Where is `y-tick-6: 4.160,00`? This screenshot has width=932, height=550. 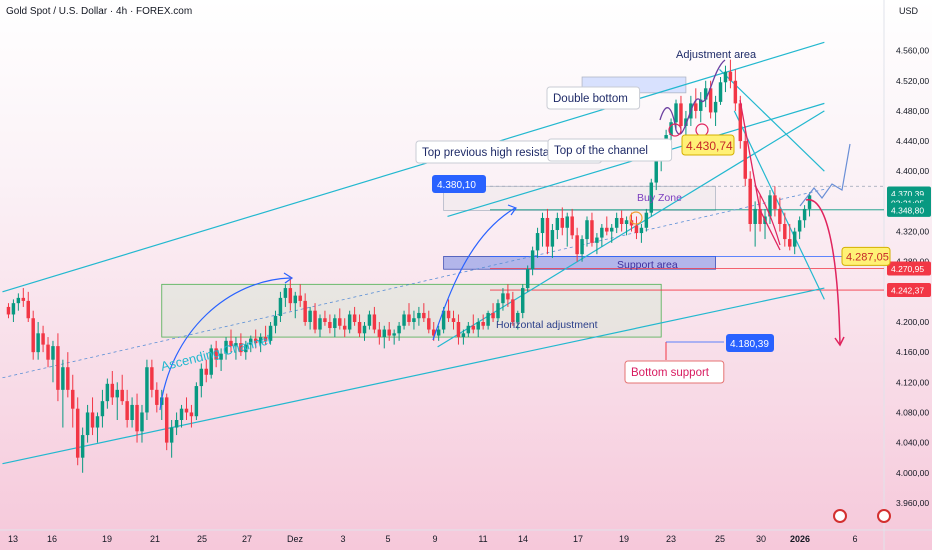 y-tick-6: 4.160,00 is located at coordinates (912, 352).